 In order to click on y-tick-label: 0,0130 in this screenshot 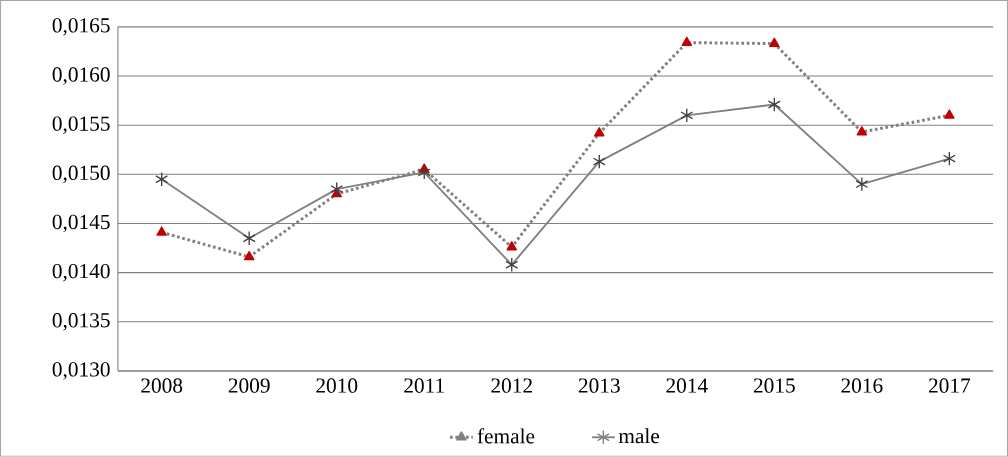, I will do `click(81, 371)`.